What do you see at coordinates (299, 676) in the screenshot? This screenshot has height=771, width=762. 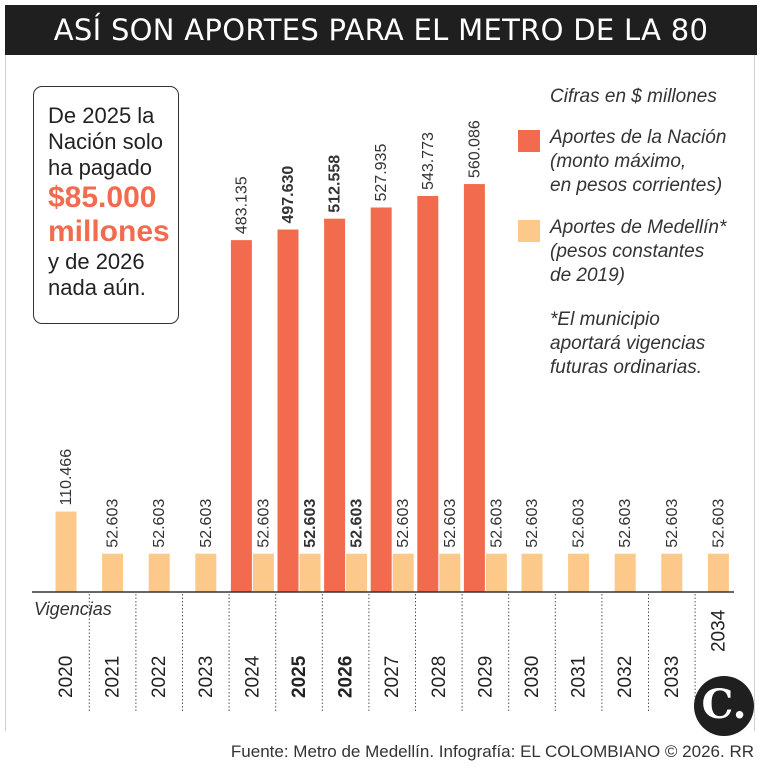 I see `x-tick-label: 2025` at bounding box center [299, 676].